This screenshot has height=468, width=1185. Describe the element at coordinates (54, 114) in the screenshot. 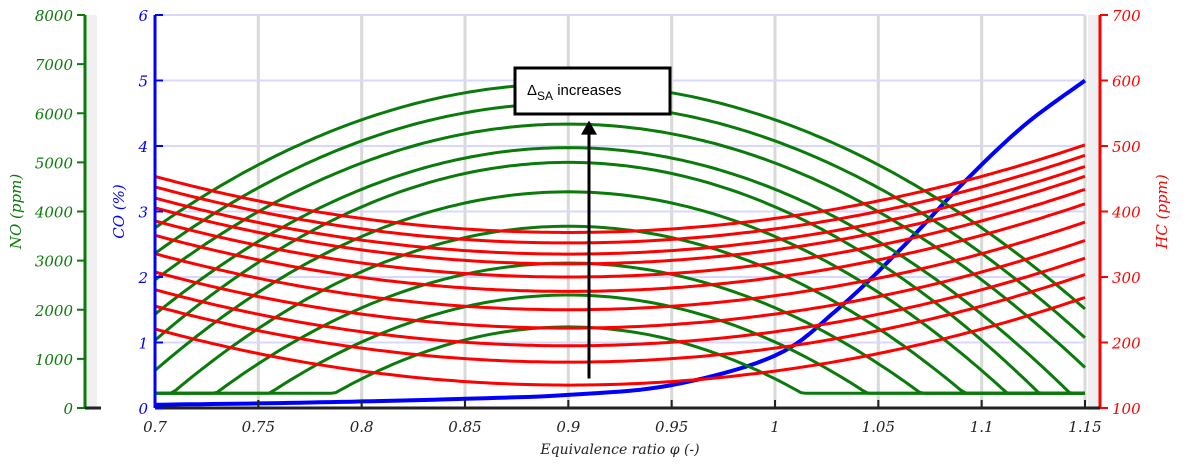

I see `no-tick-label: 6000` at that location.